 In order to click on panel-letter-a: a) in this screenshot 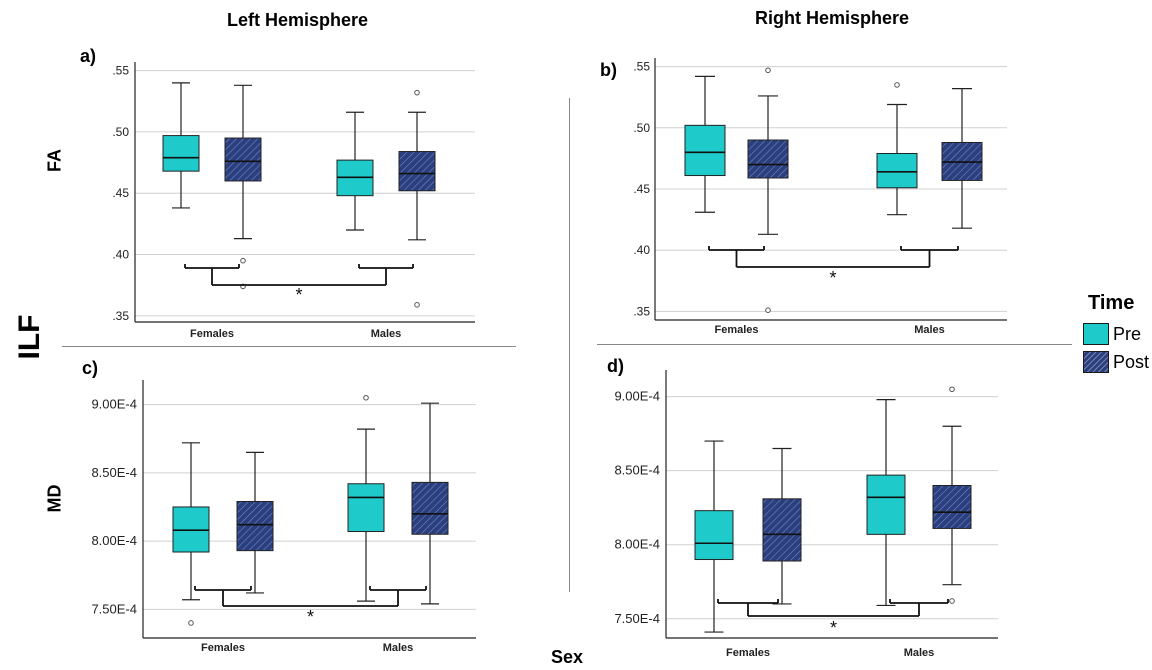, I will do `click(88, 56)`.